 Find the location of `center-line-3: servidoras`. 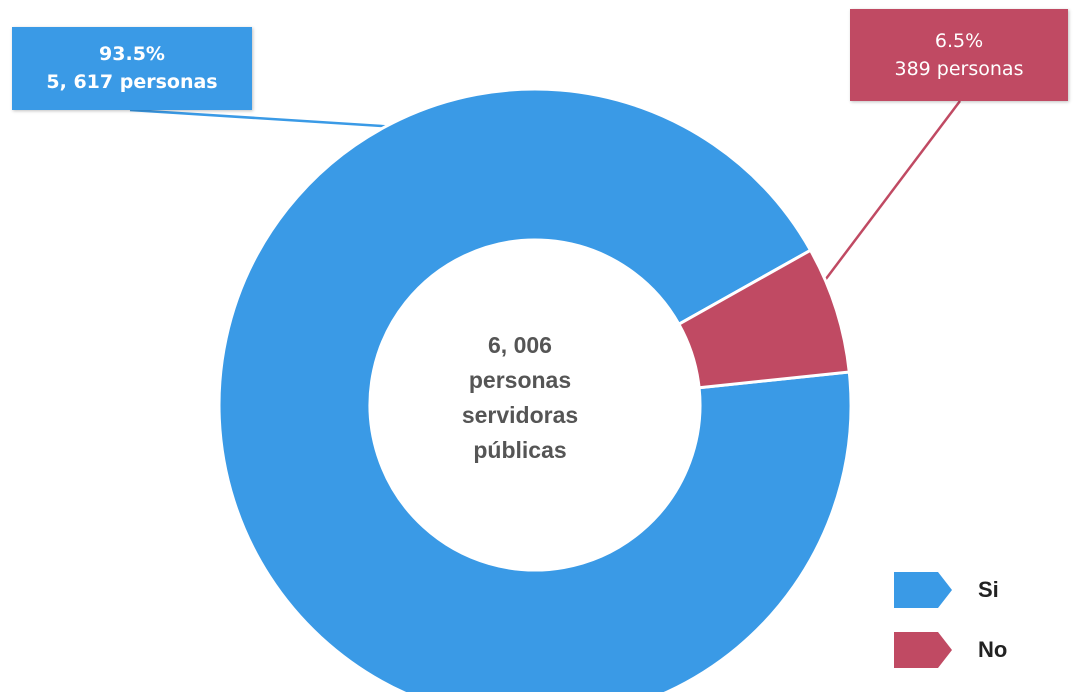

center-line-3: servidoras is located at coordinates (520, 415).